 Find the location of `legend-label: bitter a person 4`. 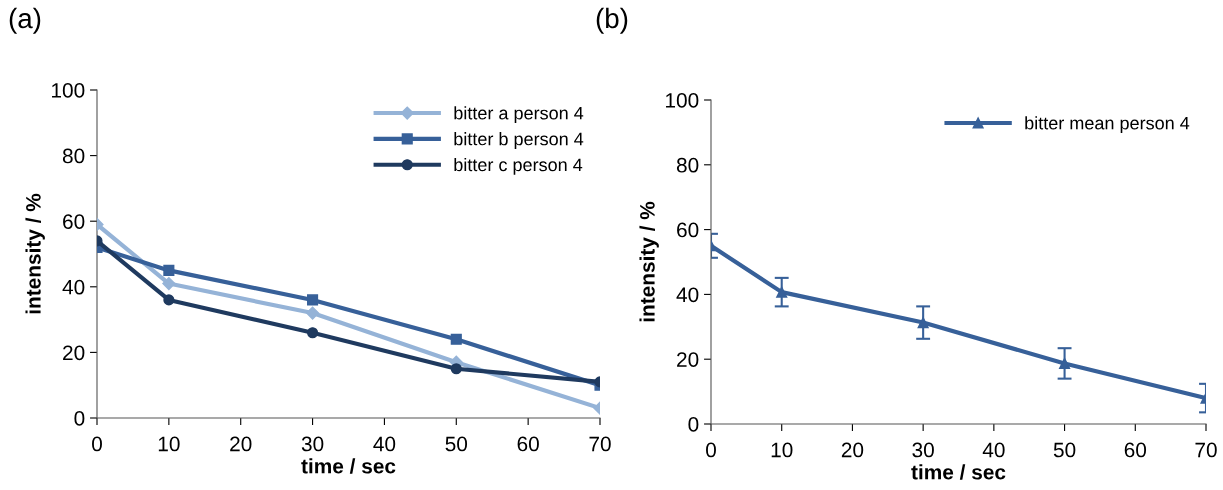

legend-label: bitter a person 4 is located at coordinates (519, 115).